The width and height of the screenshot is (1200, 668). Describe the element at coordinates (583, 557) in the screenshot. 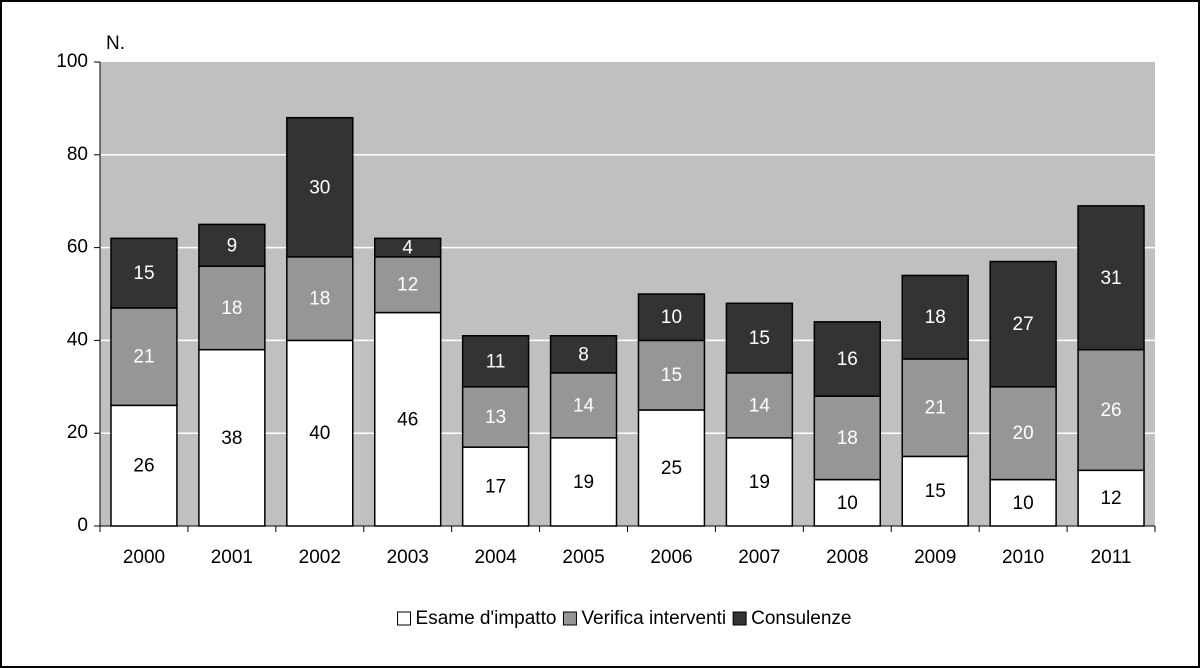

I see `x-tick-label: 2005` at that location.